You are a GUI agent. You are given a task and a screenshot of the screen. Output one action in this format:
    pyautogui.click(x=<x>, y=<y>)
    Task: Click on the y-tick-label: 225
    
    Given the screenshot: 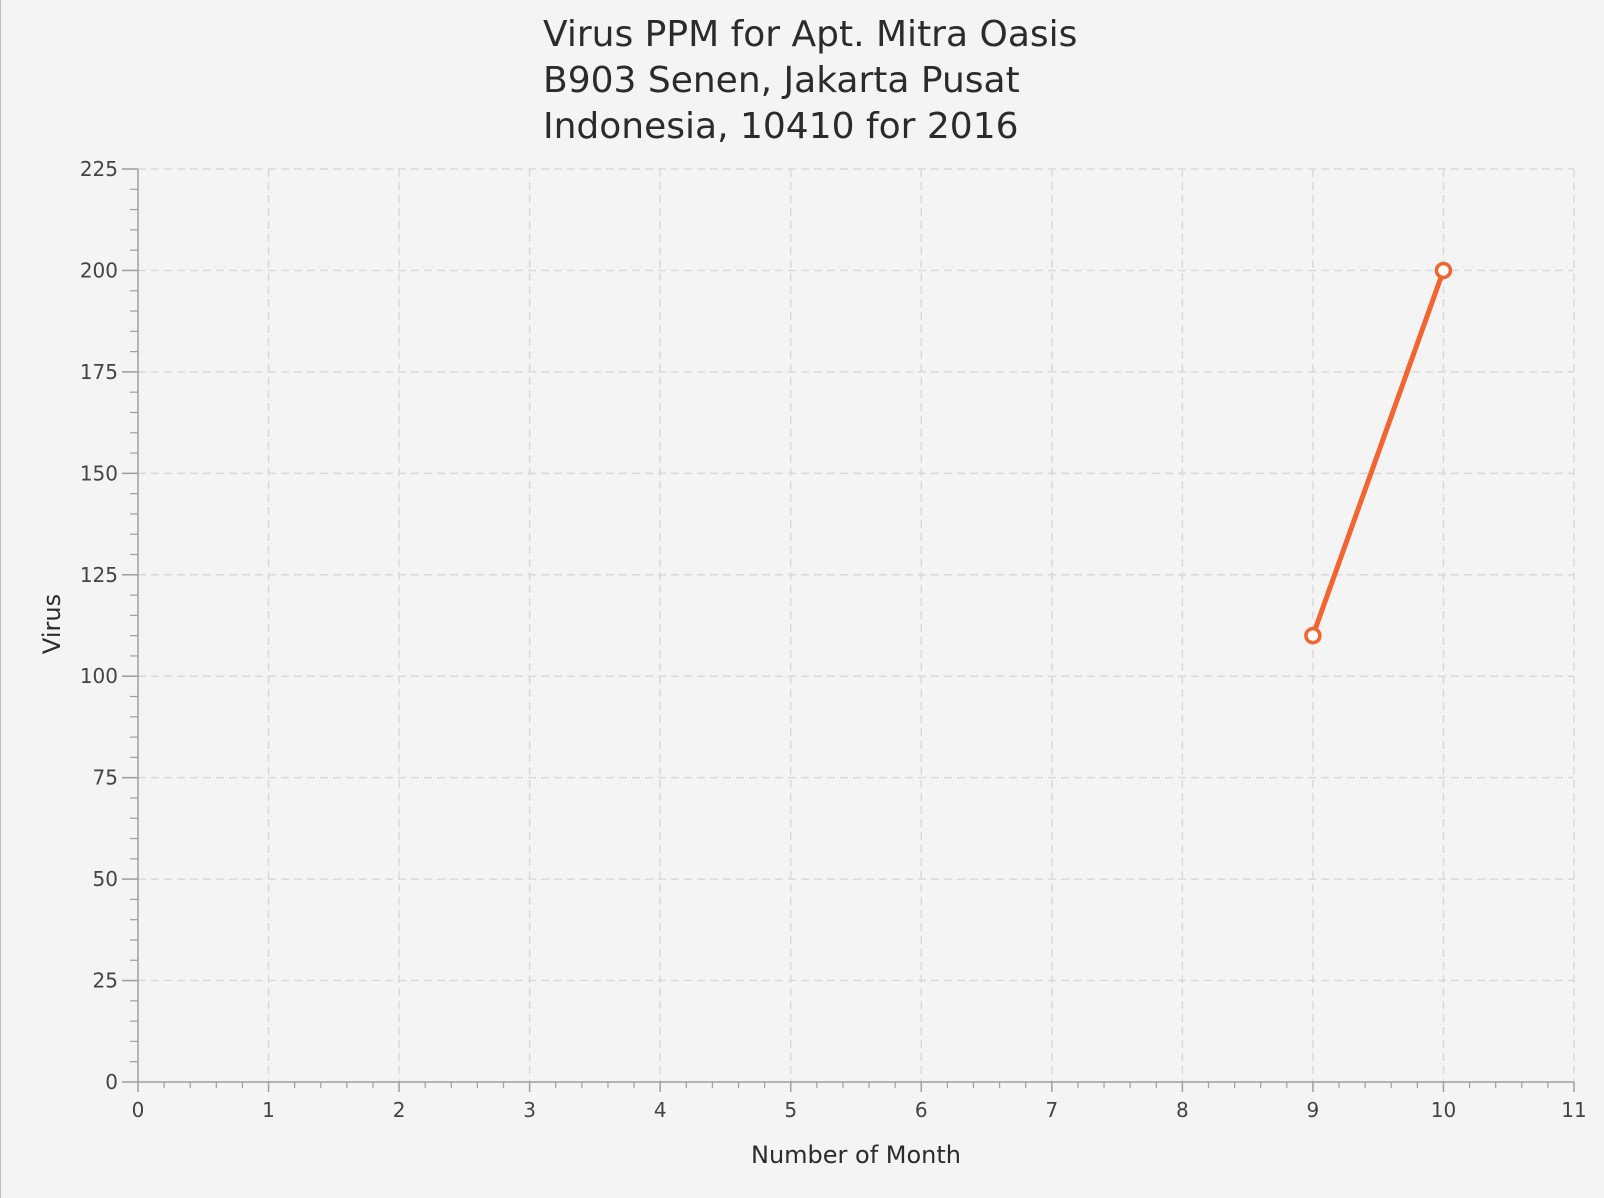 What is the action you would take?
    pyautogui.click(x=99, y=169)
    